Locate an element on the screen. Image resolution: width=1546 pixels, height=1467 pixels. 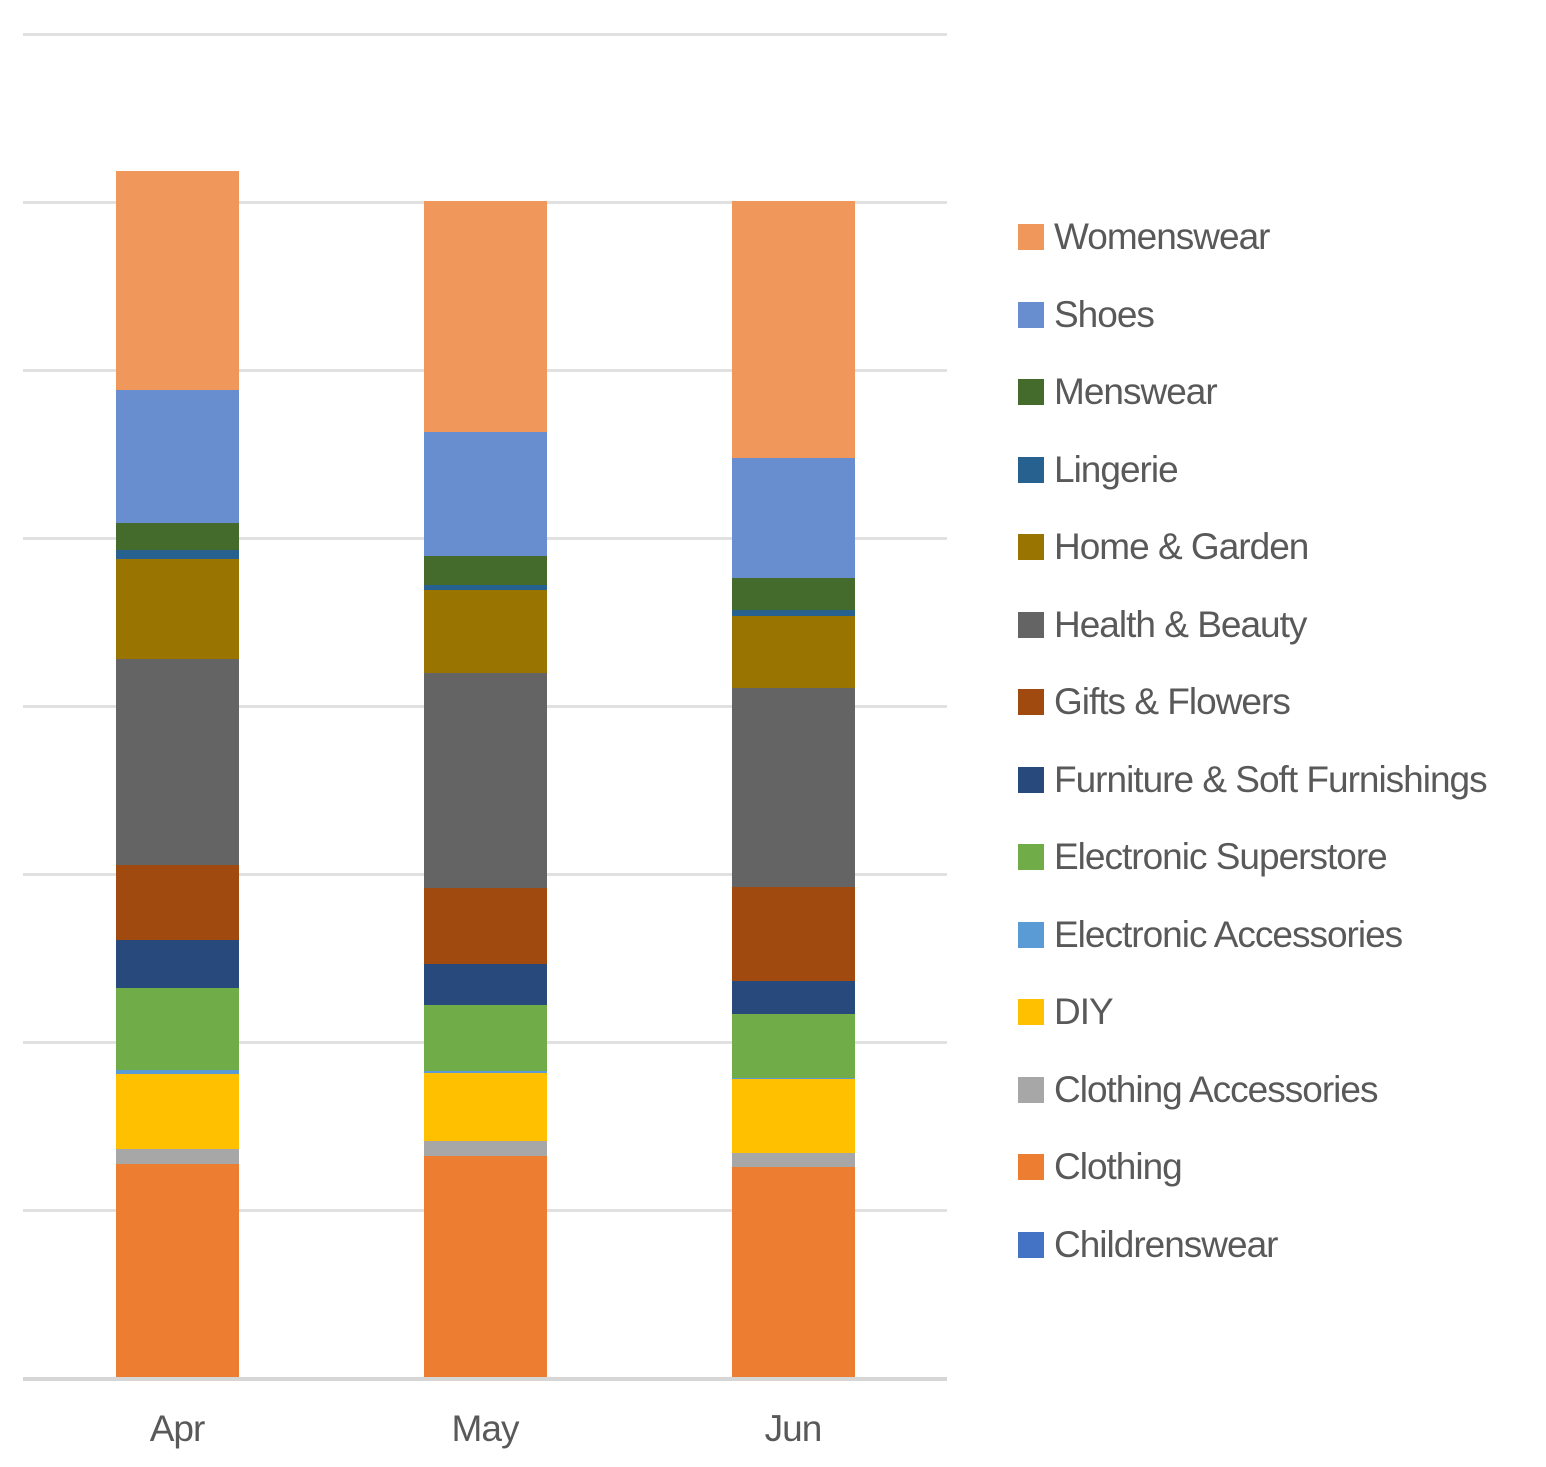
bar-segment-apr-clothing is located at coordinates (177, 1270).